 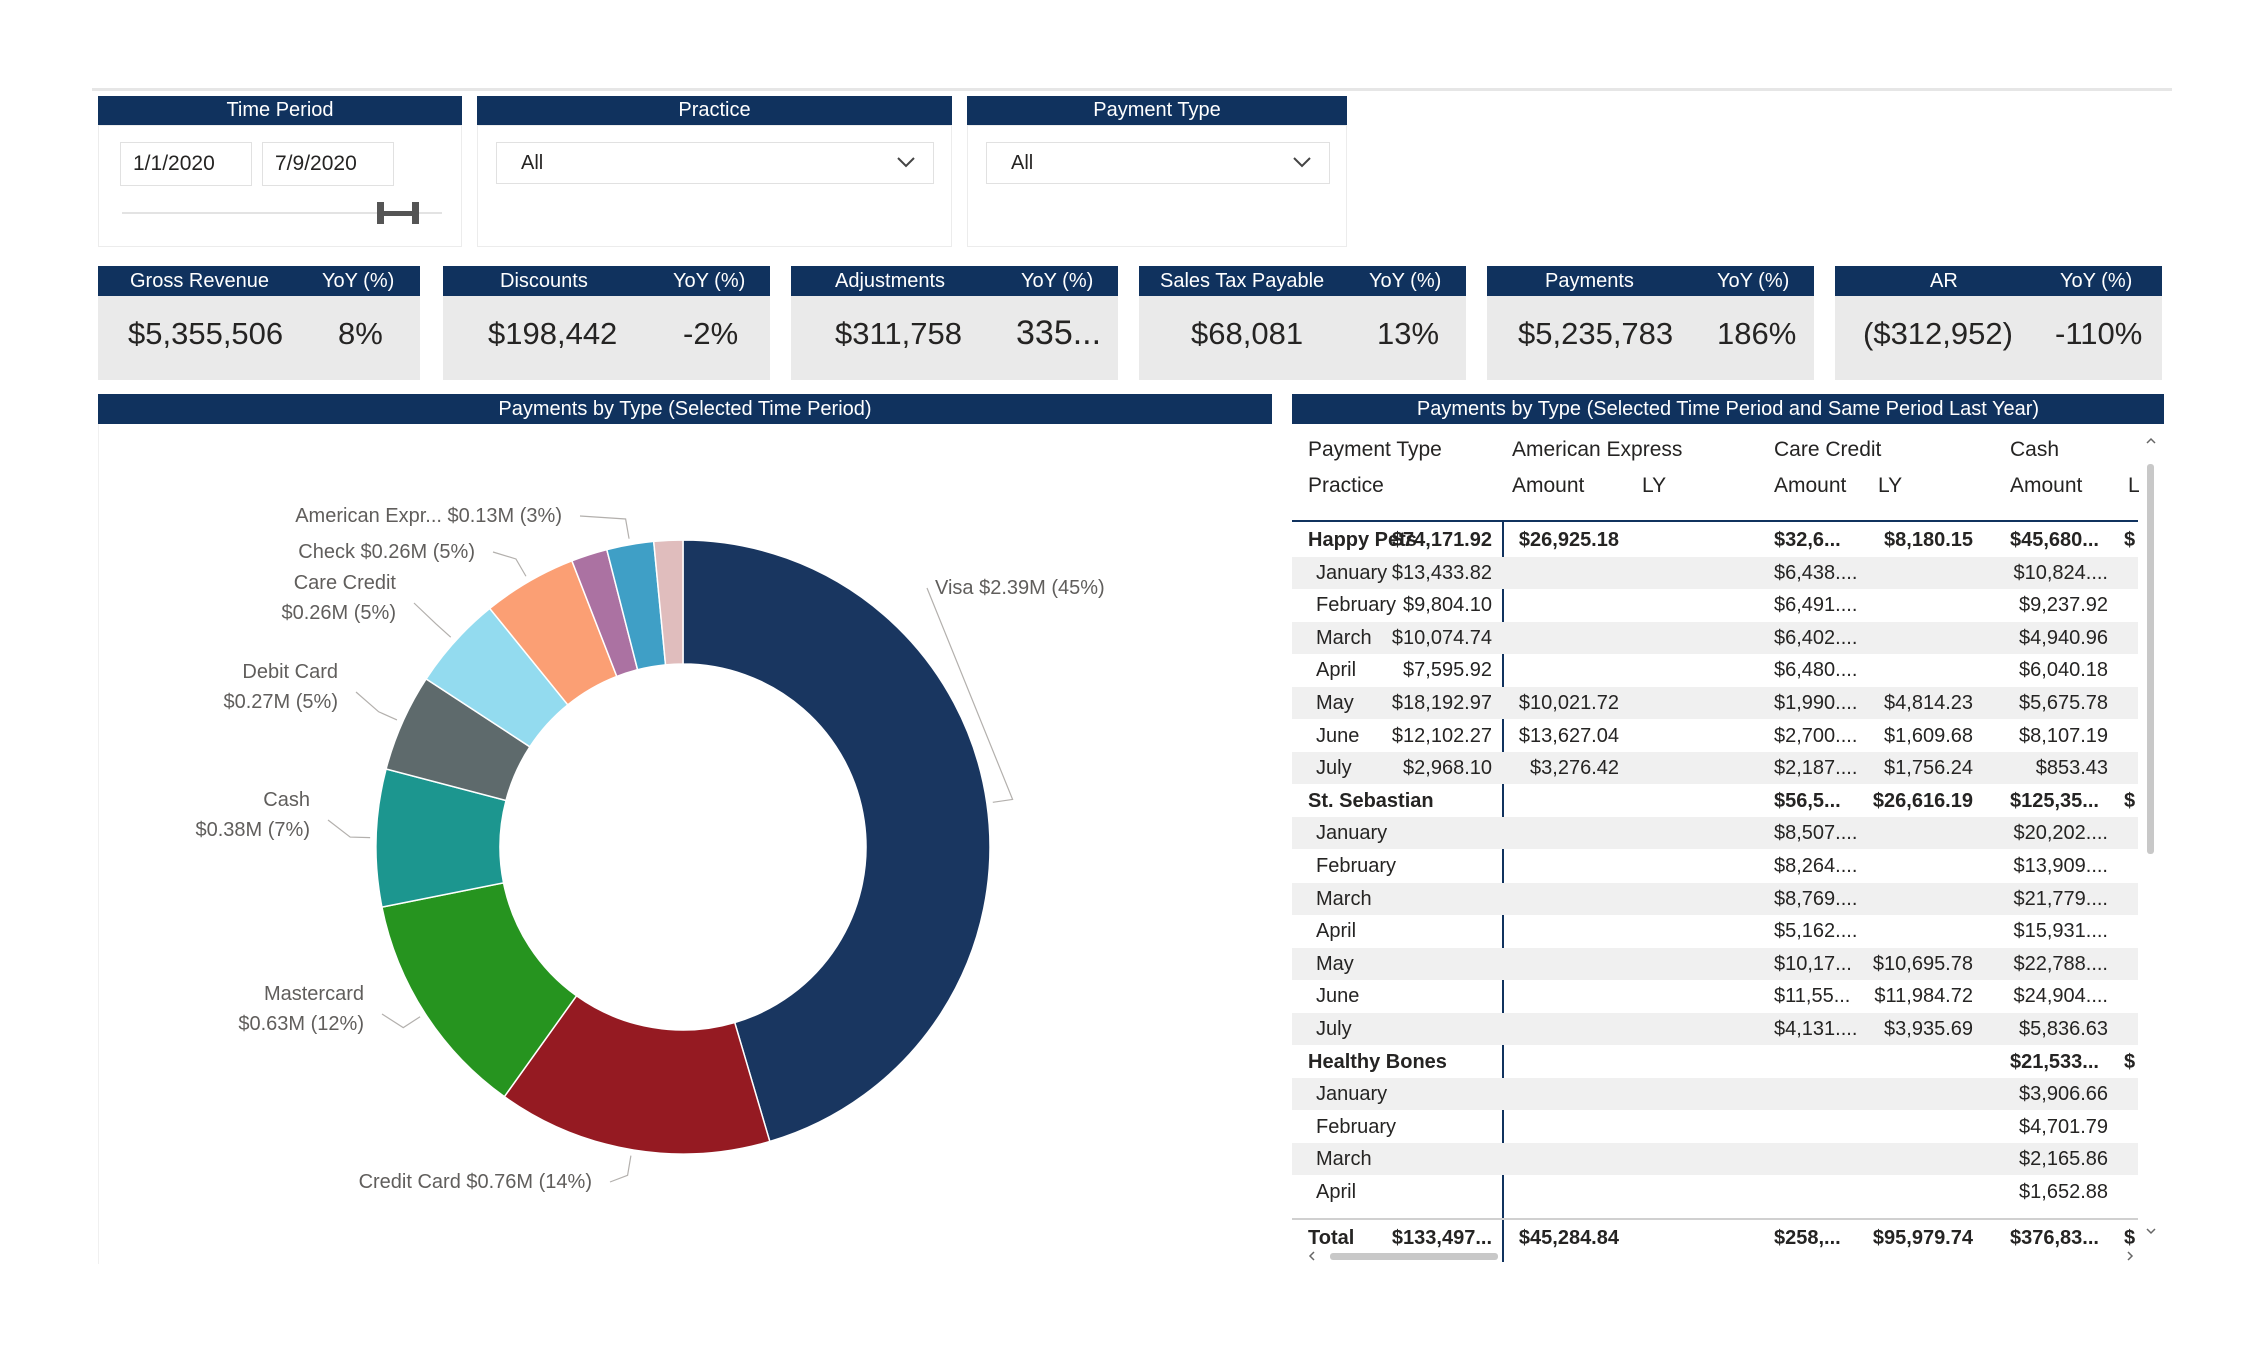 What do you see at coordinates (1312, 1256) in the screenshot?
I see `scroll-left-icon` at bounding box center [1312, 1256].